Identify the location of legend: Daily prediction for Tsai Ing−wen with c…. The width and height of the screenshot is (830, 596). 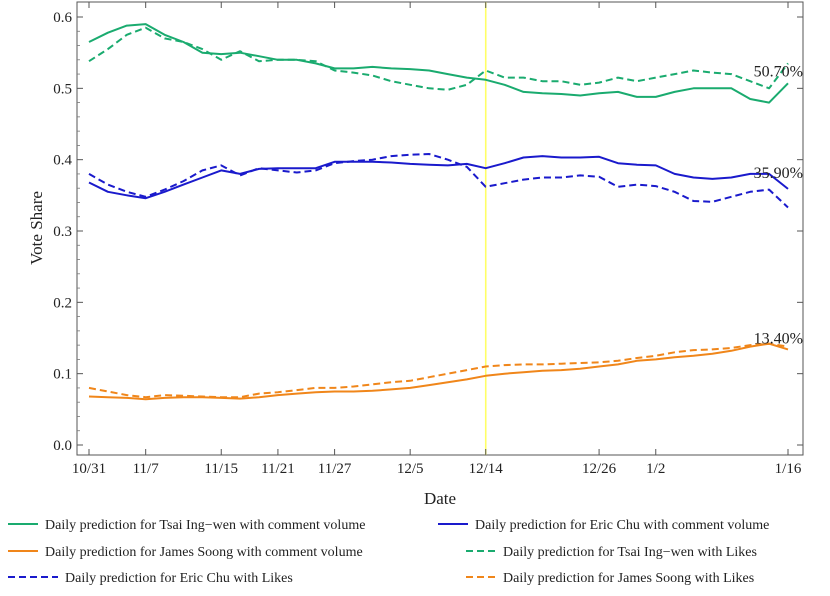
(388, 552).